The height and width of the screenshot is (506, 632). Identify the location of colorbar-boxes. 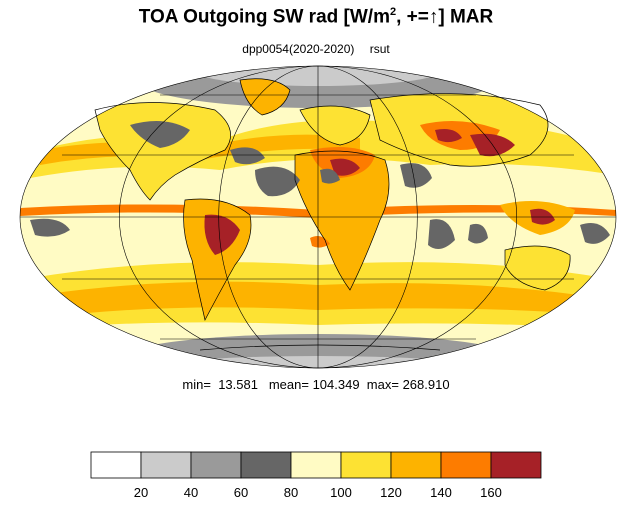
(316, 465).